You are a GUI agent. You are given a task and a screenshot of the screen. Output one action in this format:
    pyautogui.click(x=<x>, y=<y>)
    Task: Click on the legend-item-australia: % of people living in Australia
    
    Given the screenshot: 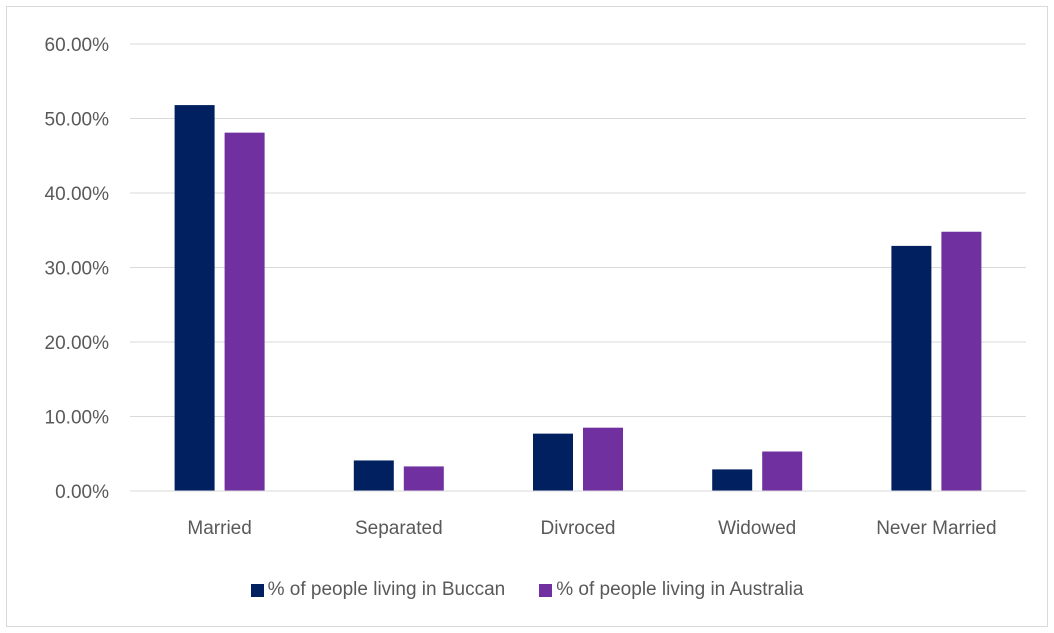 What is the action you would take?
    pyautogui.click(x=671, y=590)
    